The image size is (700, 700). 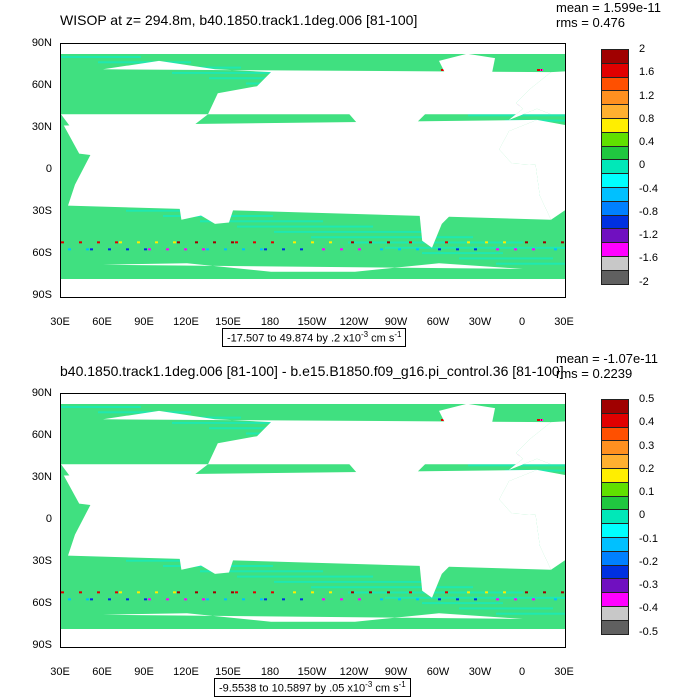 I want to click on lon-label: 120E, so click(x=186, y=672).